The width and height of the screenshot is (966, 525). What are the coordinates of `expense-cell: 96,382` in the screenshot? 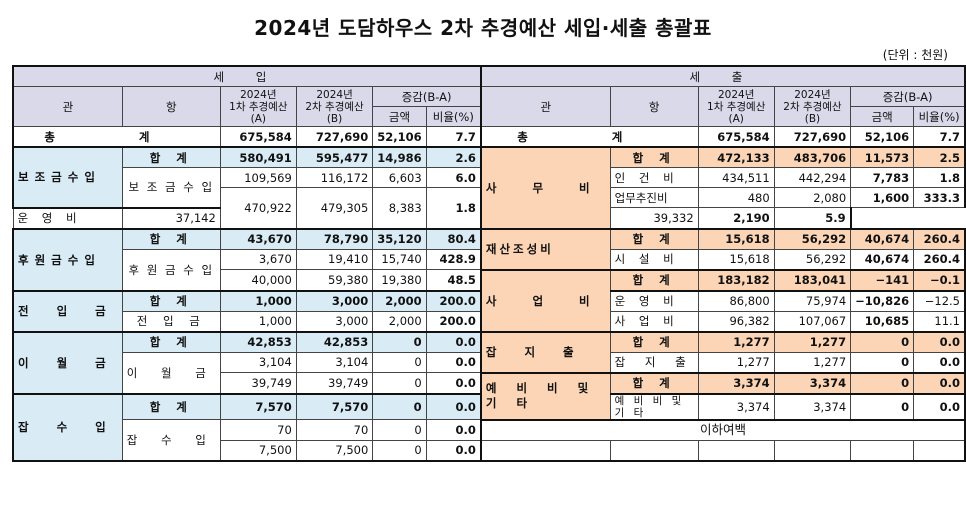 It's located at (736, 321).